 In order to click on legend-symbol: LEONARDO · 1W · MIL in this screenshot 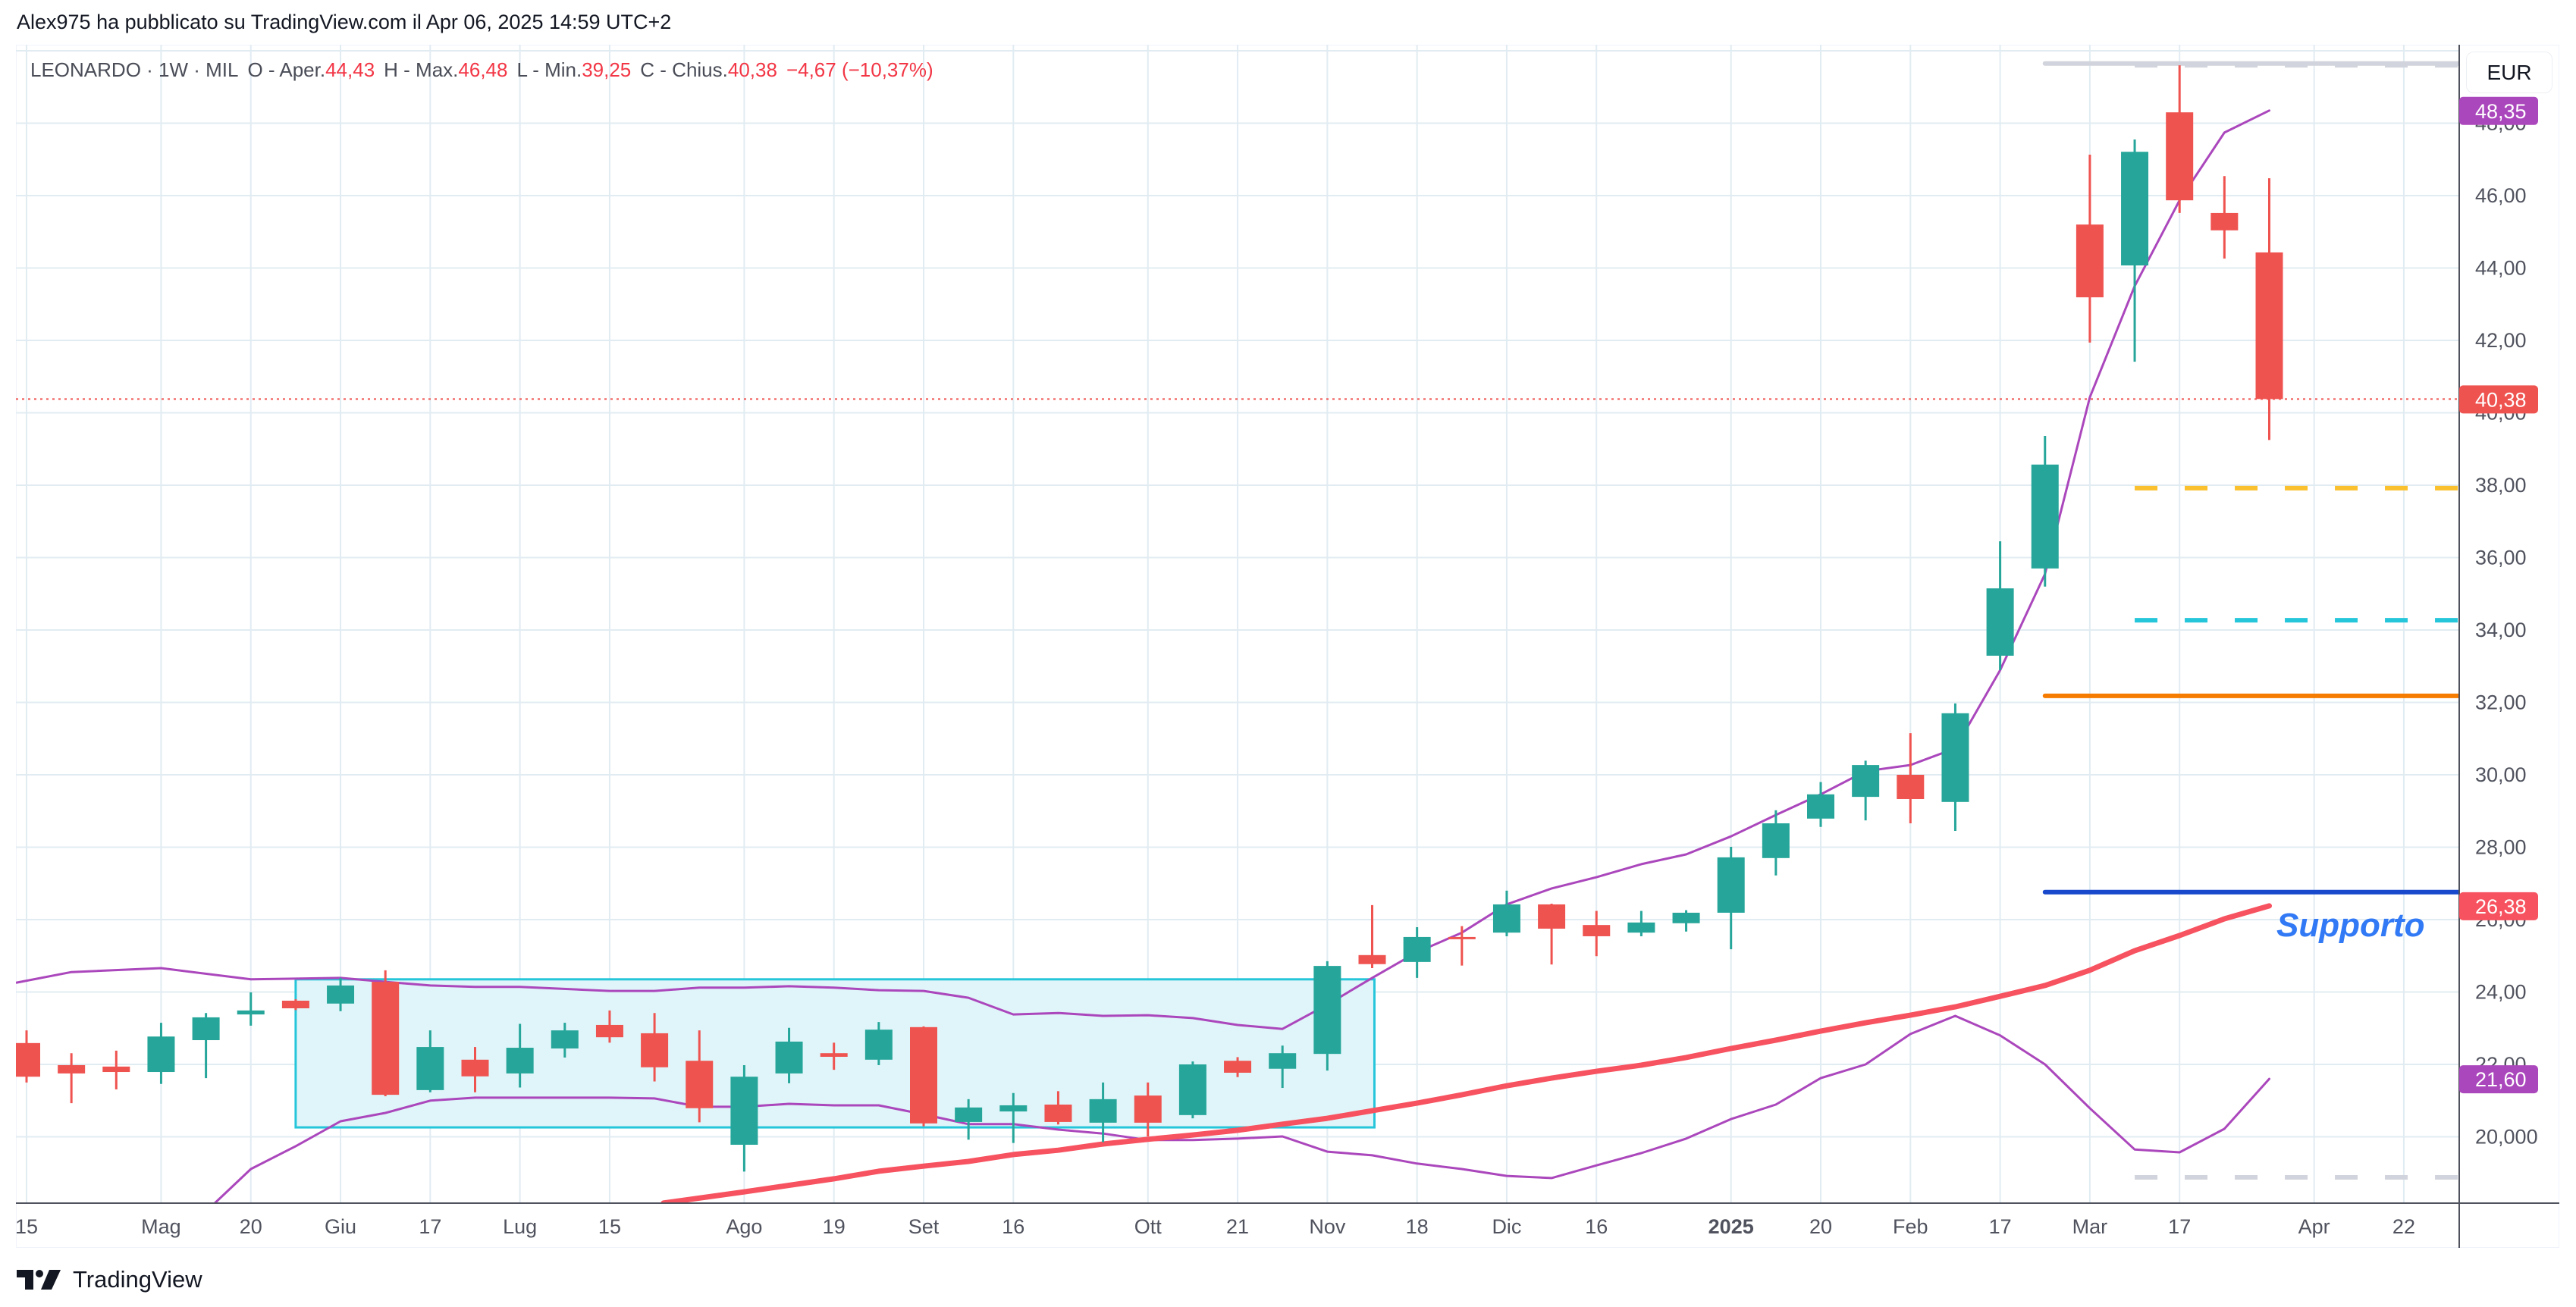, I will do `click(134, 69)`.